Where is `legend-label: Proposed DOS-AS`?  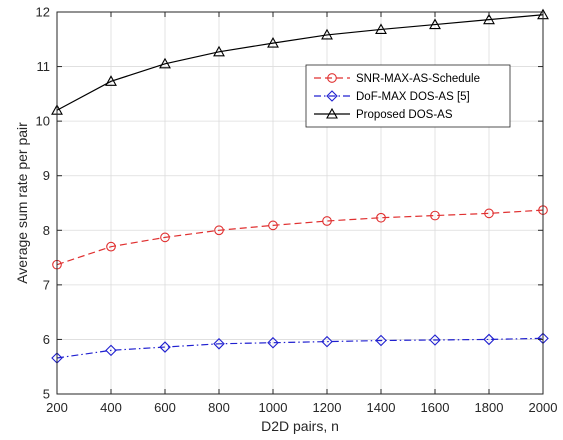 legend-label: Proposed DOS-AS is located at coordinates (404, 115).